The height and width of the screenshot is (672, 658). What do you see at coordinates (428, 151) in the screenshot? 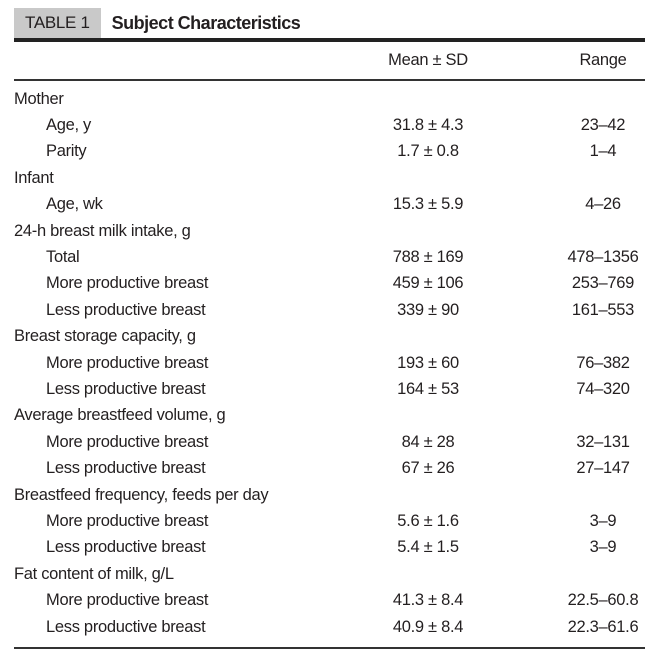
I see `mean-sd-value: 1.7 ± 0.8` at bounding box center [428, 151].